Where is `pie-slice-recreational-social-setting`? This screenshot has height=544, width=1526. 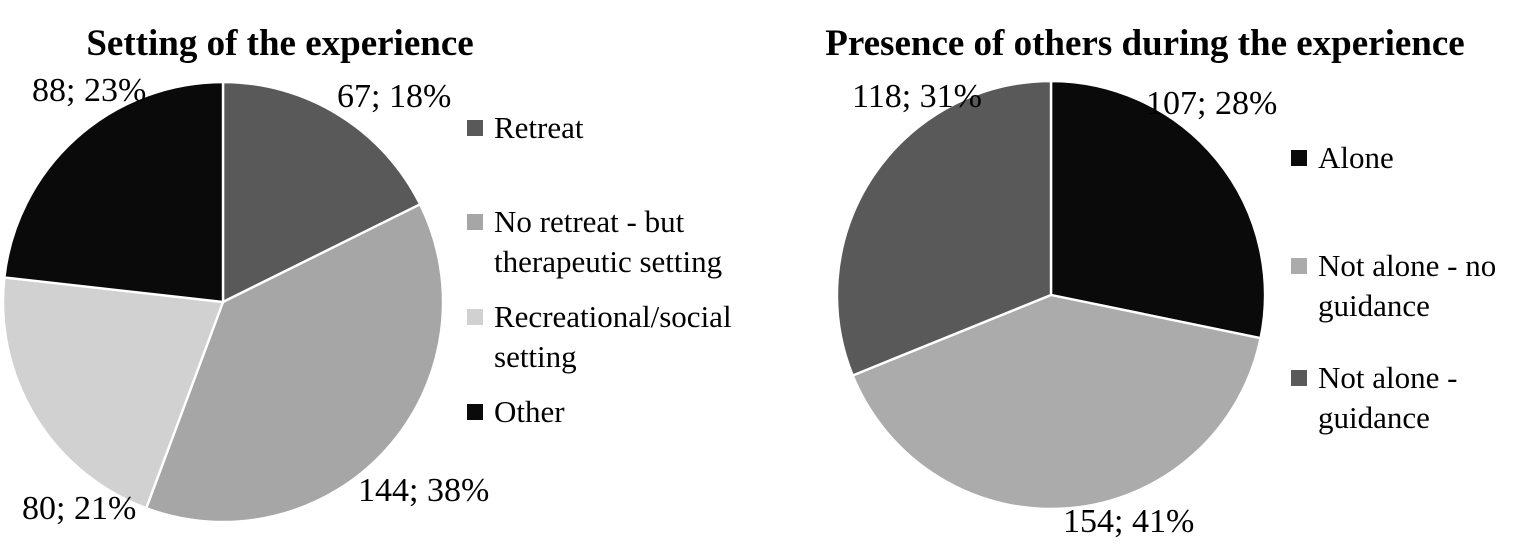
pie-slice-recreational-social-setting is located at coordinates (113, 393).